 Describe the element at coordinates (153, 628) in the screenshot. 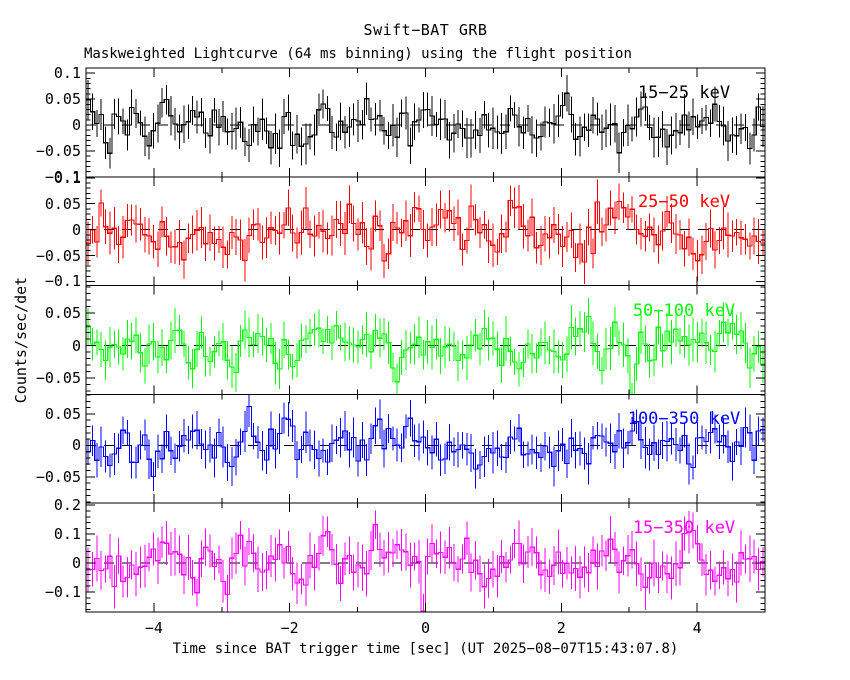

I see `x-tick-label: −4` at that location.